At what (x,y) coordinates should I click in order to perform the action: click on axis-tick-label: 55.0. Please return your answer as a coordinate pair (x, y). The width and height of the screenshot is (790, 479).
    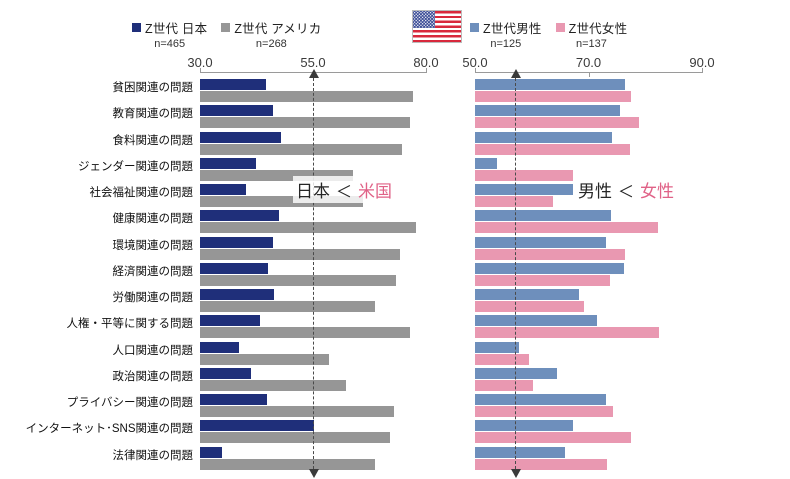
    Looking at the image, I should click on (313, 62).